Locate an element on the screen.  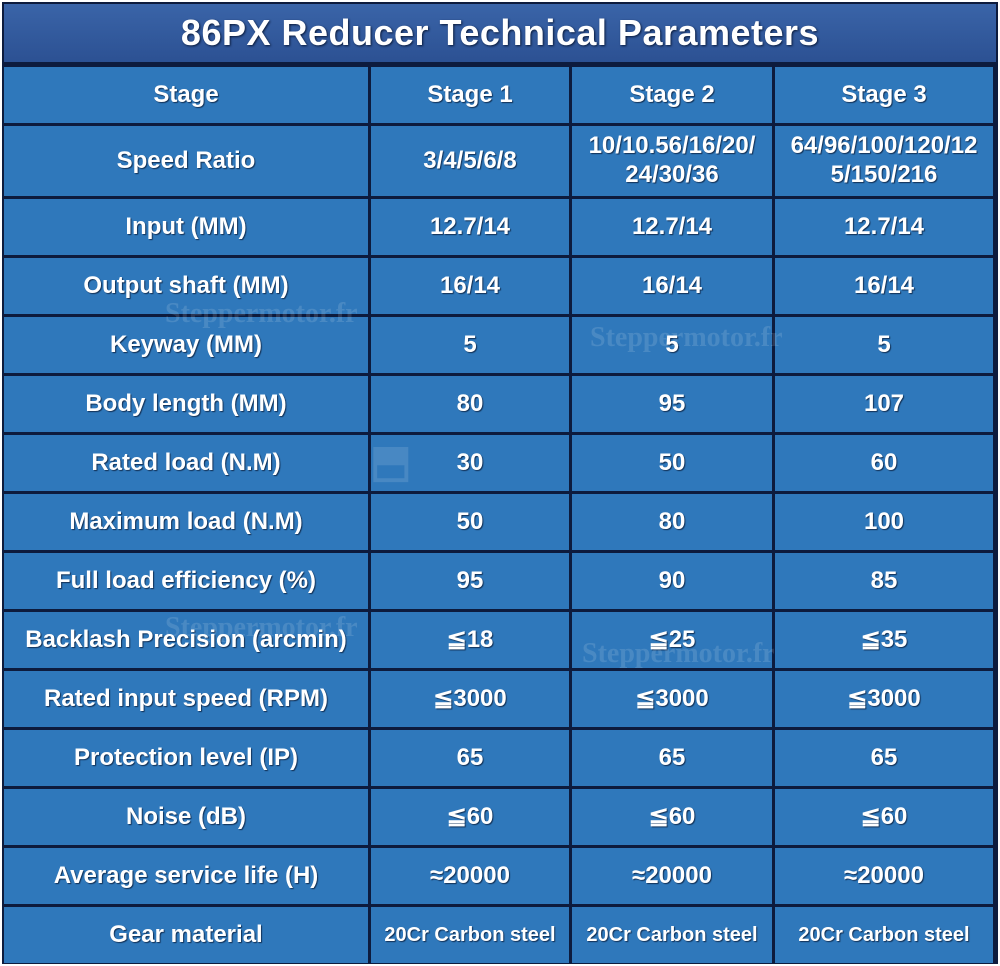
value-cell-stage-1: 65 is located at coordinates (470, 758).